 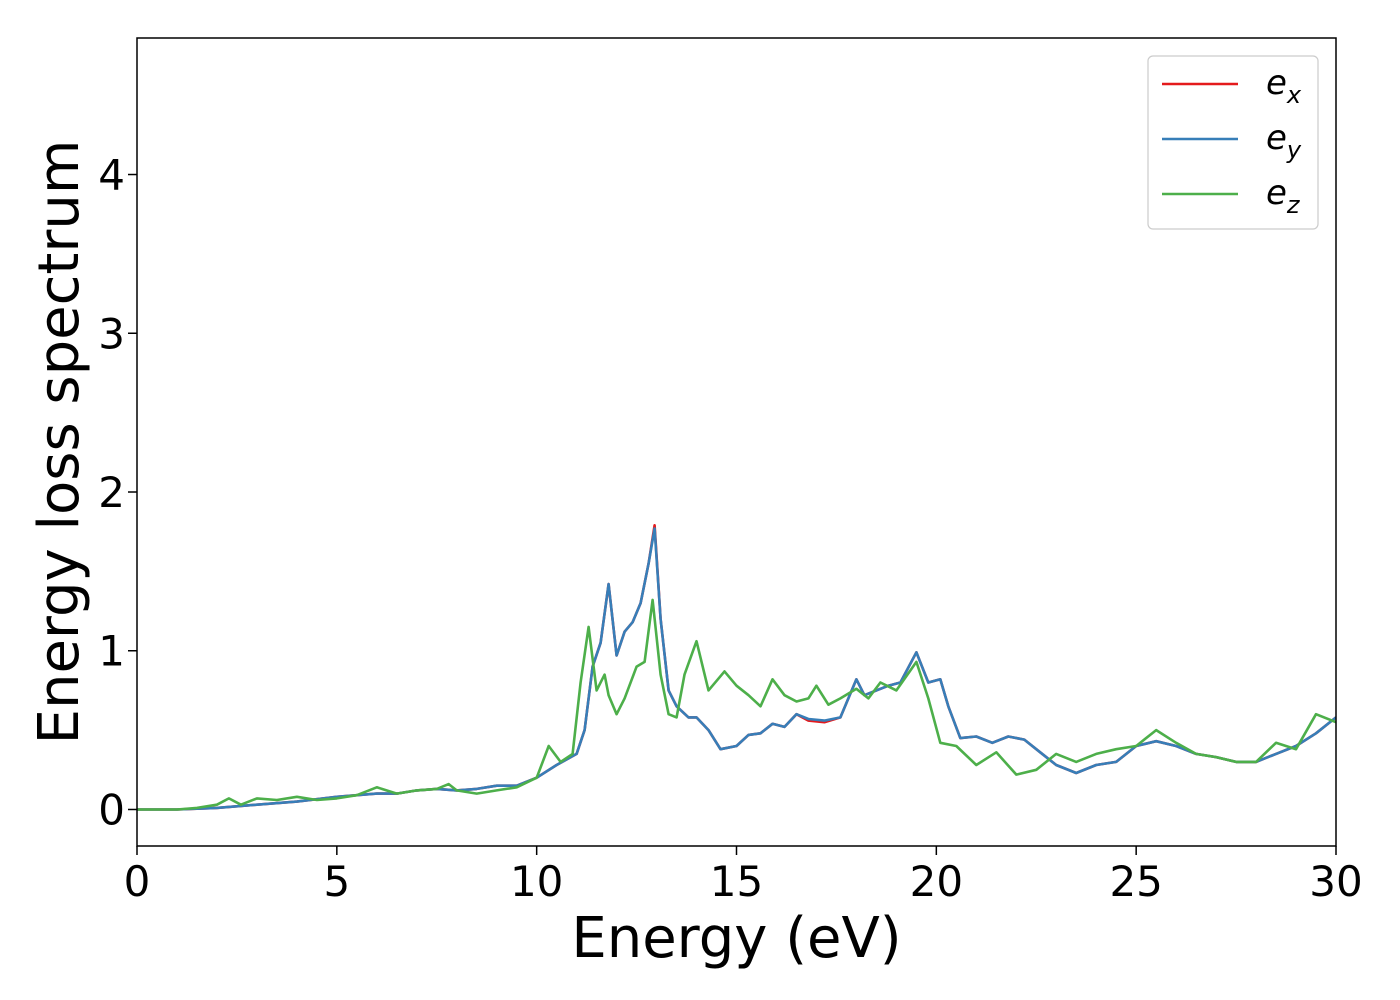 I want to click on legend-label-subscript: x, so click(x=1294, y=95).